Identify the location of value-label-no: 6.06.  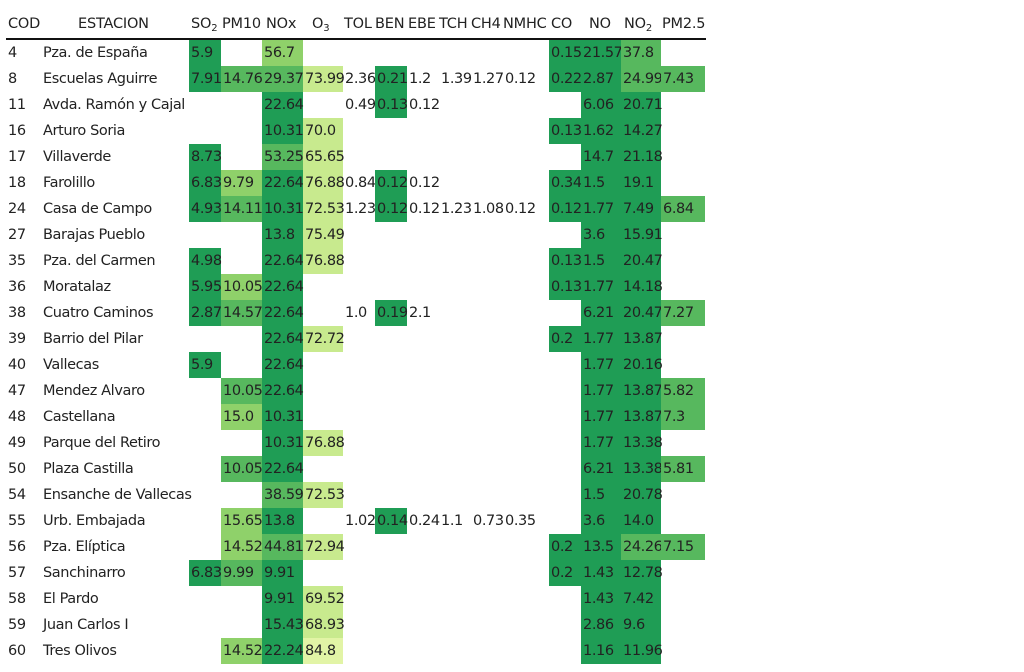
(598, 105).